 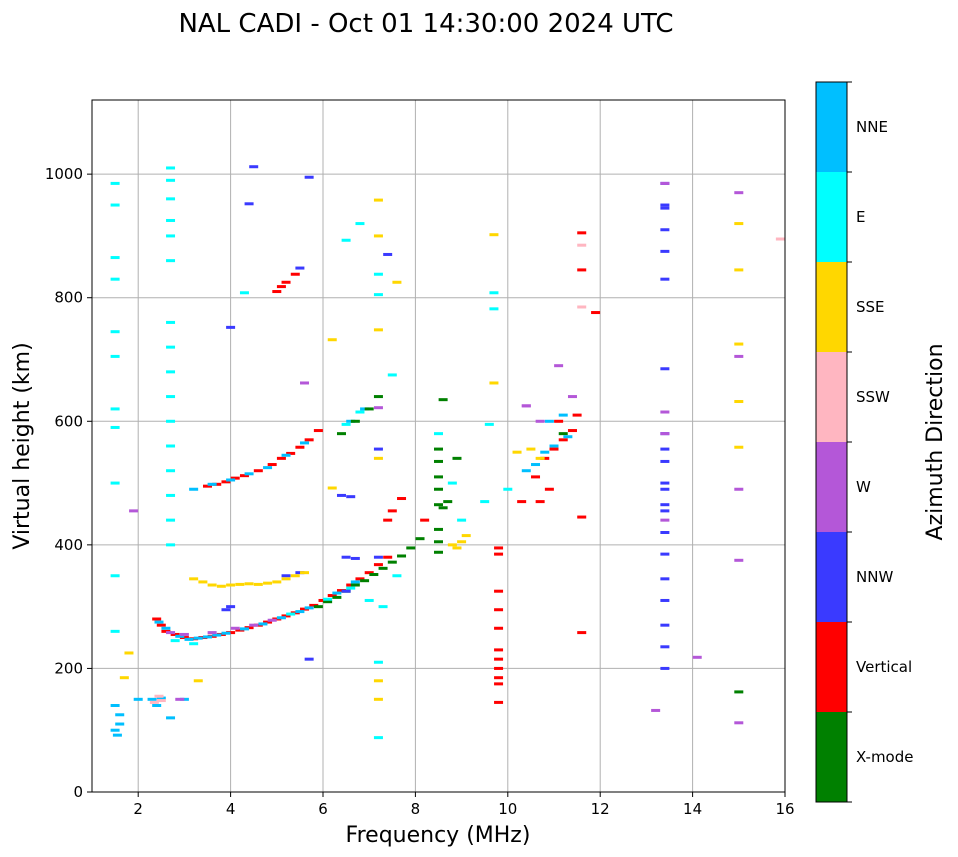 I want to click on colorbar-tick-label: NNE, so click(x=872, y=127).